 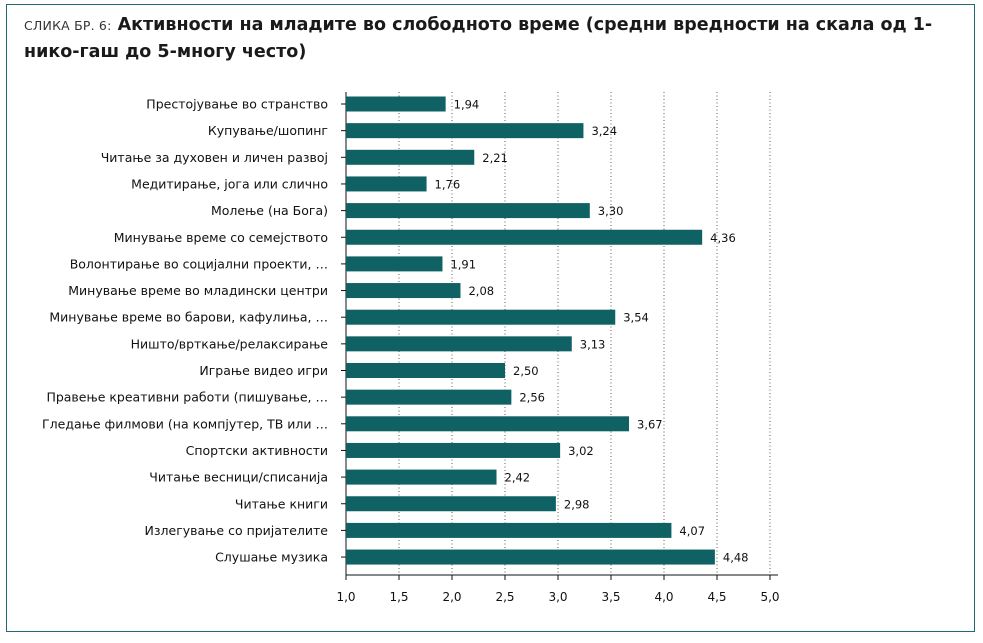 I want to click on category-label: Читање весници/списанија, so click(x=238, y=477).